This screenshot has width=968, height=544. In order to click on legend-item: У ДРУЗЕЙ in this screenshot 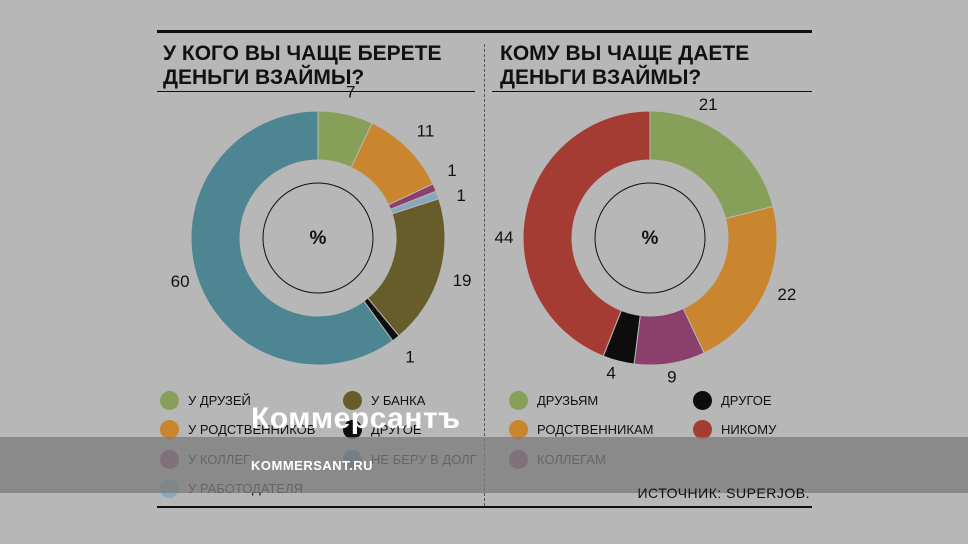, I will do `click(205, 400)`.